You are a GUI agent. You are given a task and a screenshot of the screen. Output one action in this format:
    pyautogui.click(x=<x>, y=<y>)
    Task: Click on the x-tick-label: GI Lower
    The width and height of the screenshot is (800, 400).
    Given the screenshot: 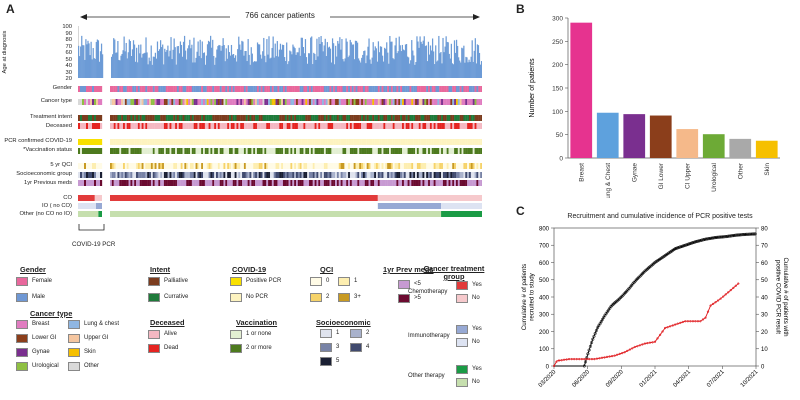 What is the action you would take?
    pyautogui.click(x=661, y=175)
    